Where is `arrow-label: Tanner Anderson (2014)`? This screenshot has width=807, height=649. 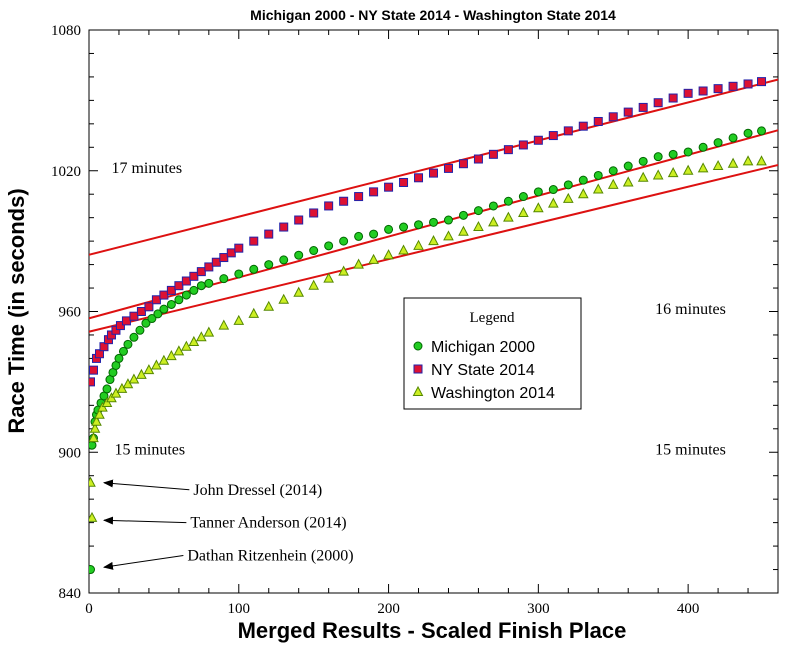 arrow-label: Tanner Anderson (2014) is located at coordinates (268, 523).